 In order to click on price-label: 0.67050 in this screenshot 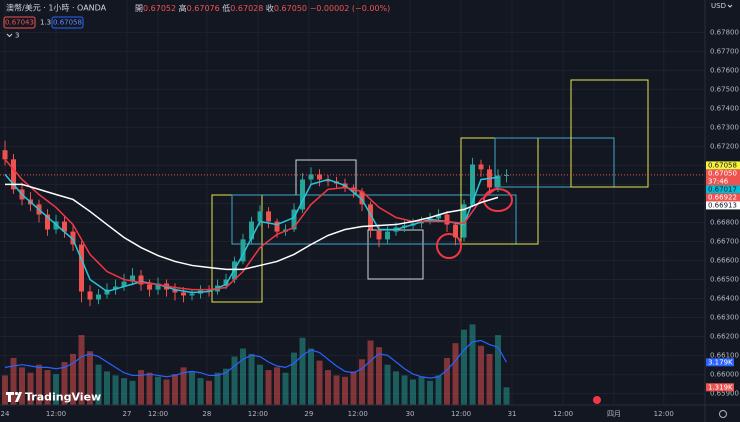, I will do `click(722, 173)`.